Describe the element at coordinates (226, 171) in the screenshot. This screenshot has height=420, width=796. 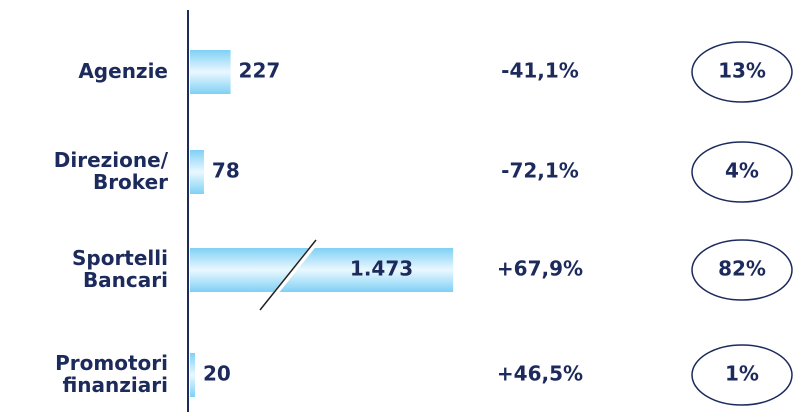
I see `value-label: 78` at that location.